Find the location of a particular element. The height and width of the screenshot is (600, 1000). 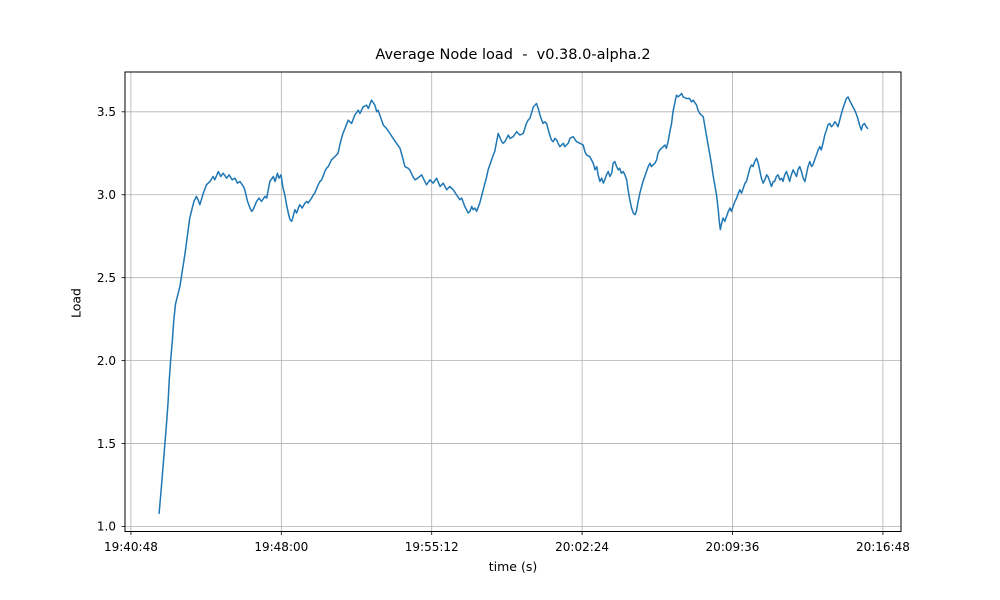

y-axis-label: Load is located at coordinates (76, 303).